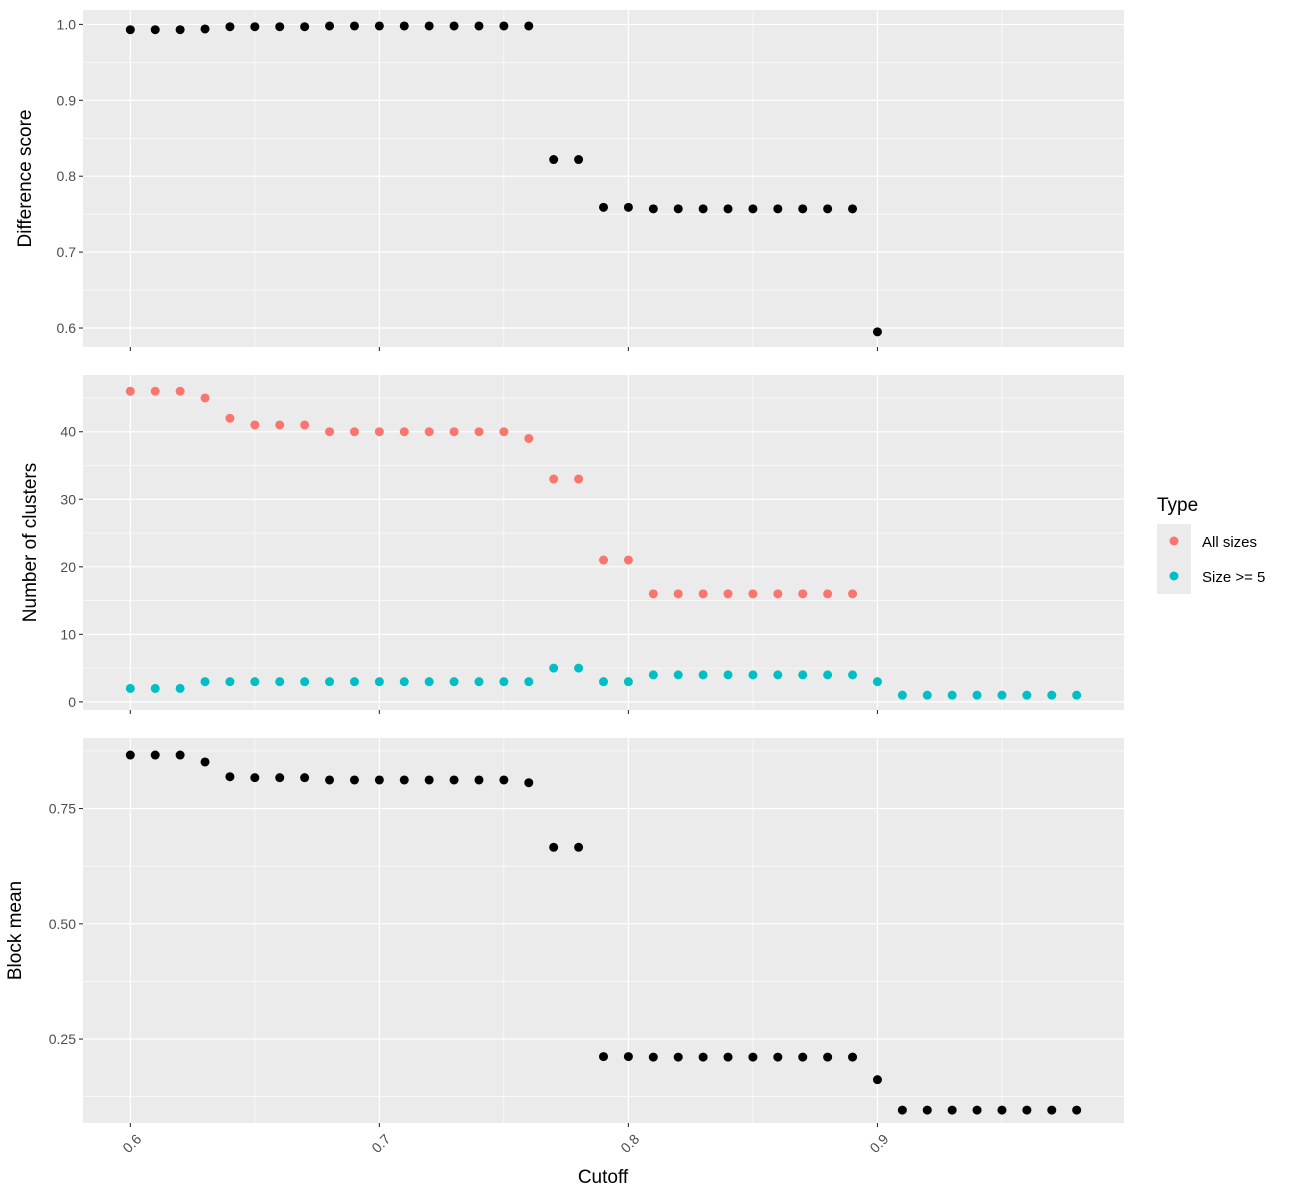  Describe the element at coordinates (68, 499) in the screenshot. I see `y-tick-label: 30` at that location.